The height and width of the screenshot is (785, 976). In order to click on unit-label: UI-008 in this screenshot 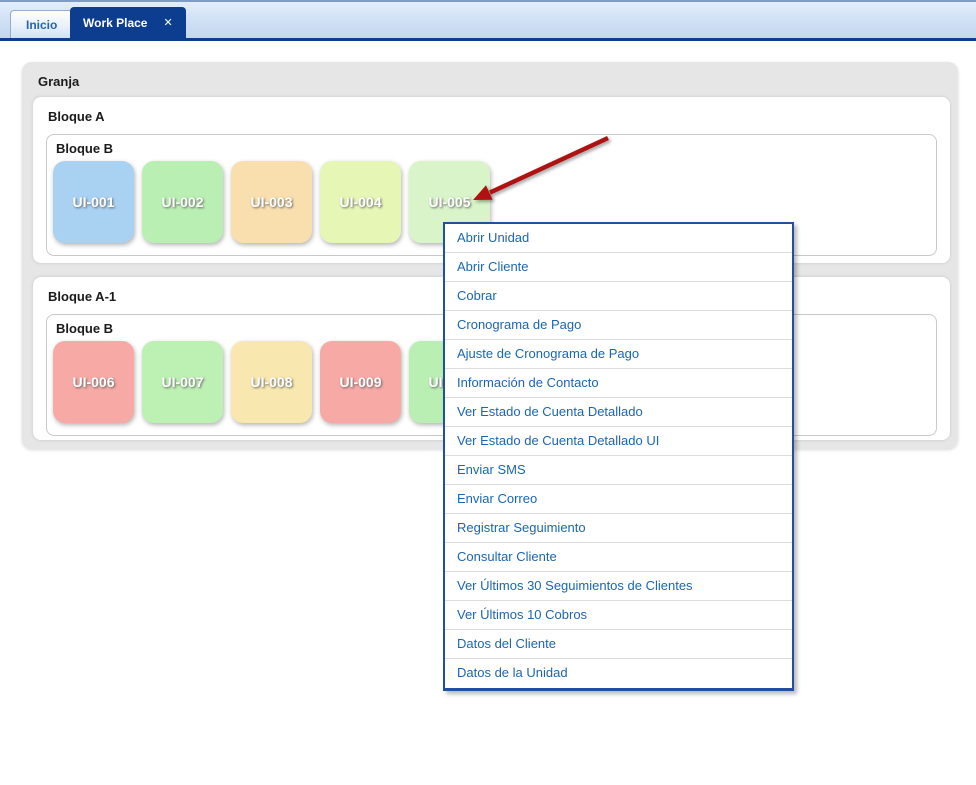, I will do `click(271, 382)`.